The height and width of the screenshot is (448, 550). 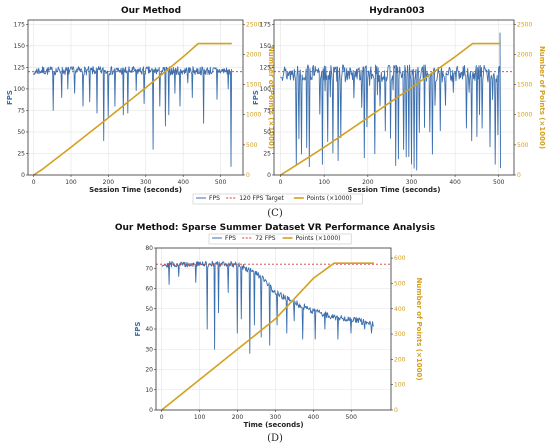 I want to click on legend-label-fps: FPS, so click(x=230, y=238).